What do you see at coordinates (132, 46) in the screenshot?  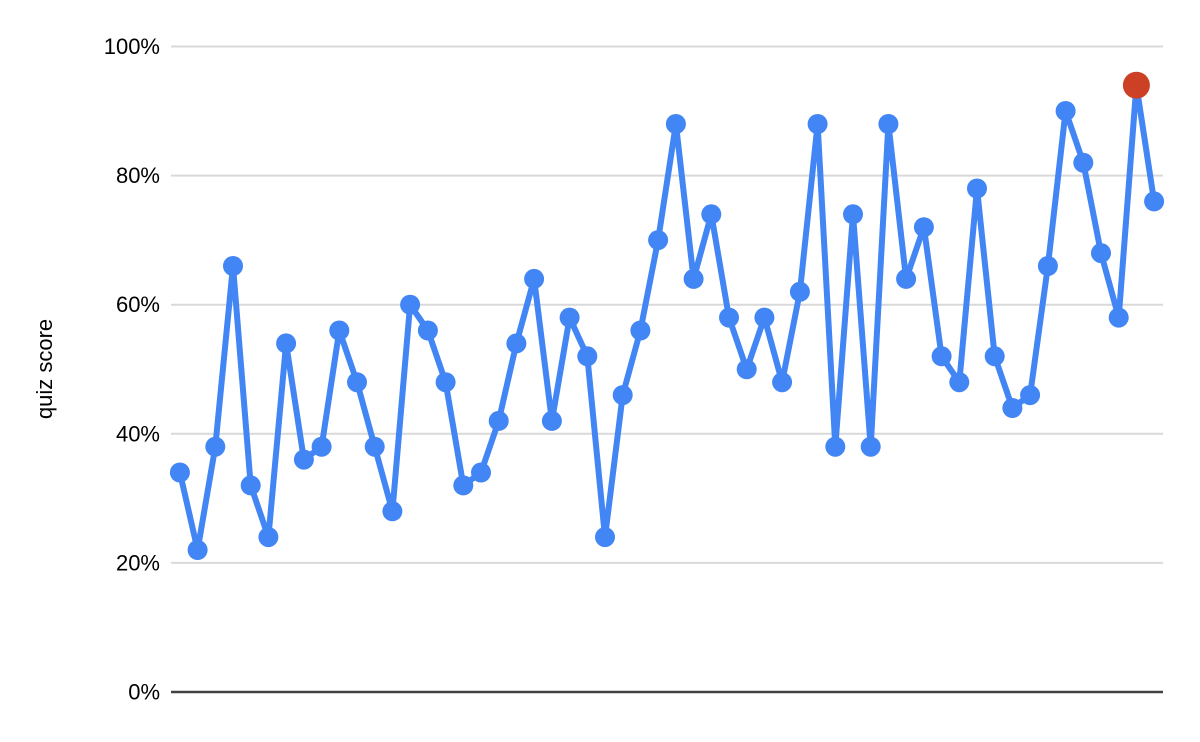 I see `ytick-label: 100%` at bounding box center [132, 46].